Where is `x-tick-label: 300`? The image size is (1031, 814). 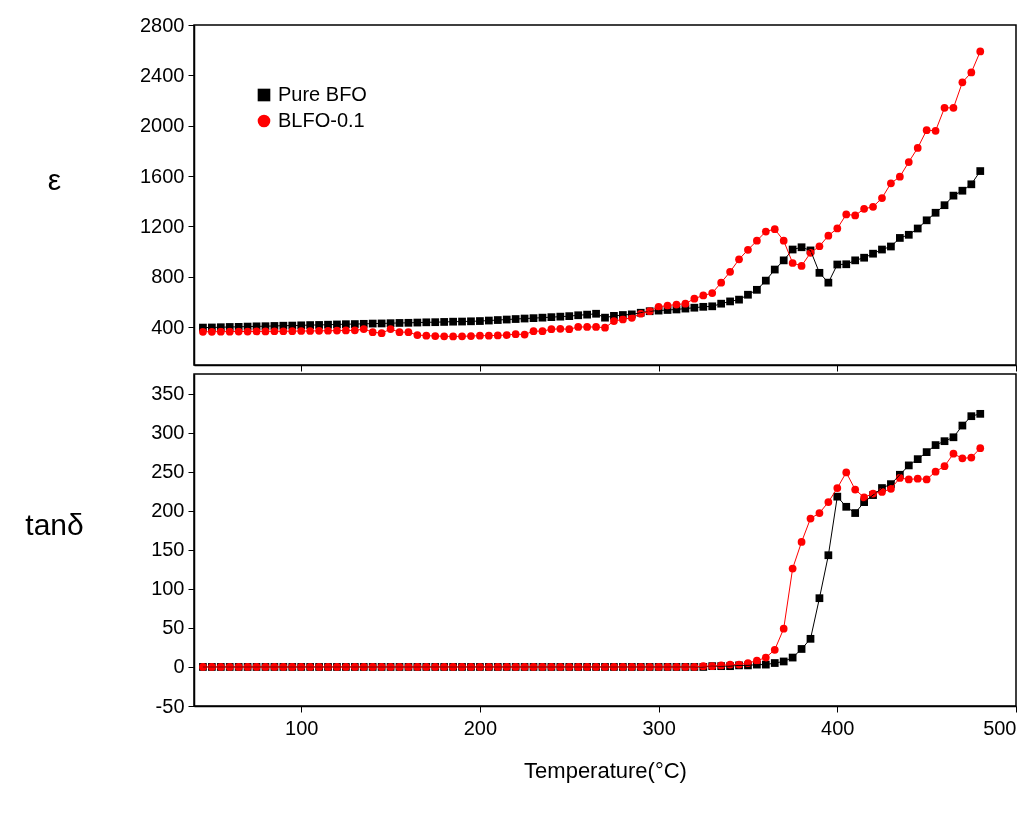 x-tick-label: 300 is located at coordinates (659, 727).